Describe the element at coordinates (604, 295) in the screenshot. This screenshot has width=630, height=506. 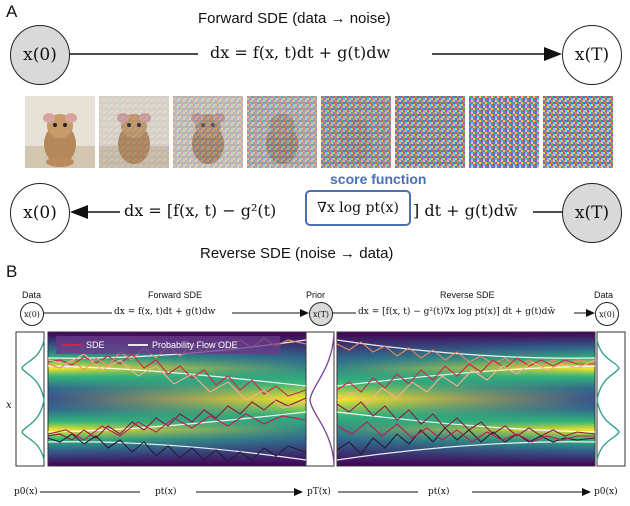
I see `data-right-label: Data` at that location.